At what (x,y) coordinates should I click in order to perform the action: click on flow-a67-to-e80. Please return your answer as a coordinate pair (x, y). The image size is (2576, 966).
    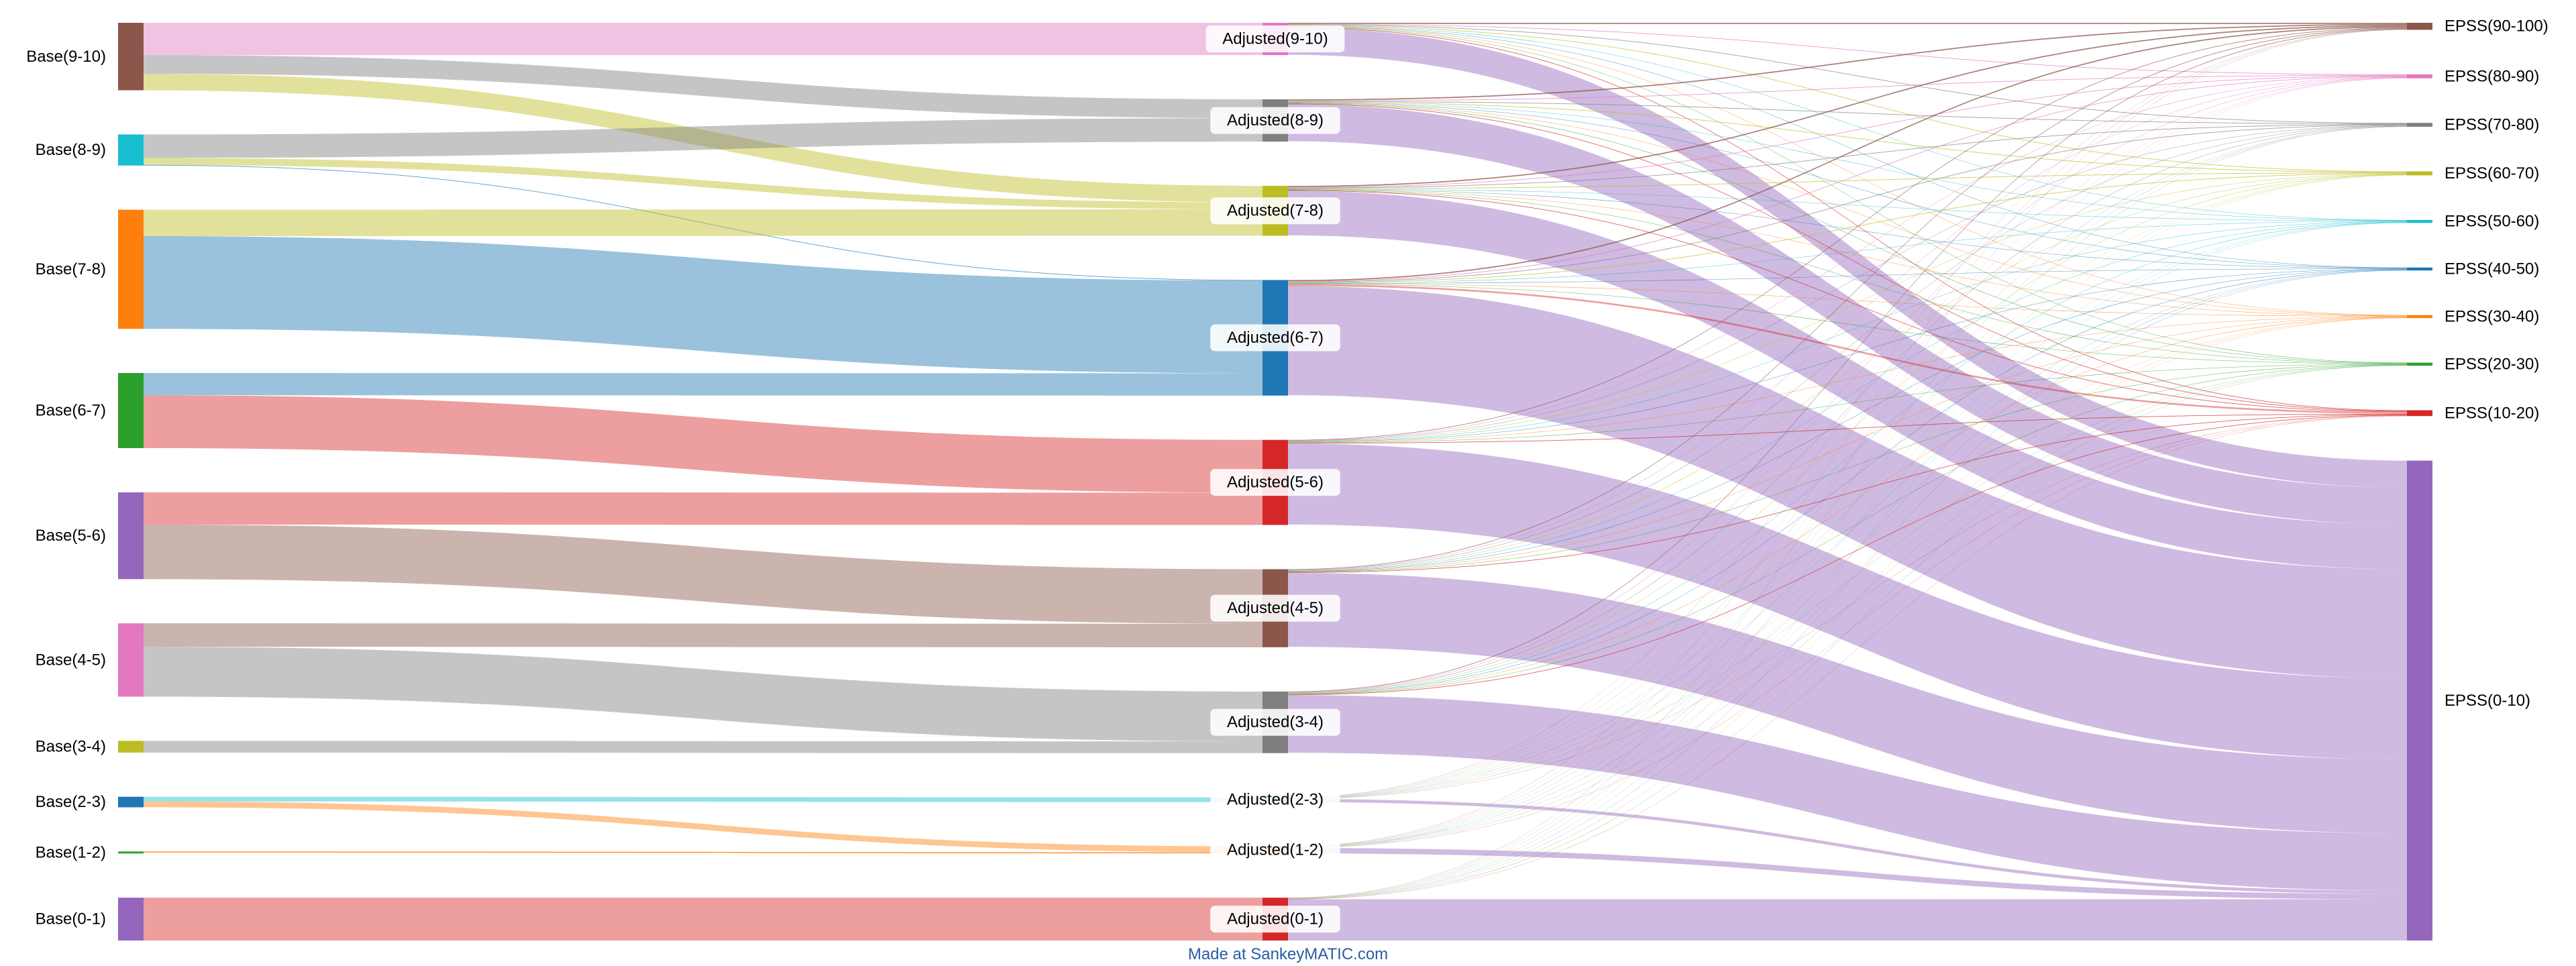
    Looking at the image, I should click on (1847, 179).